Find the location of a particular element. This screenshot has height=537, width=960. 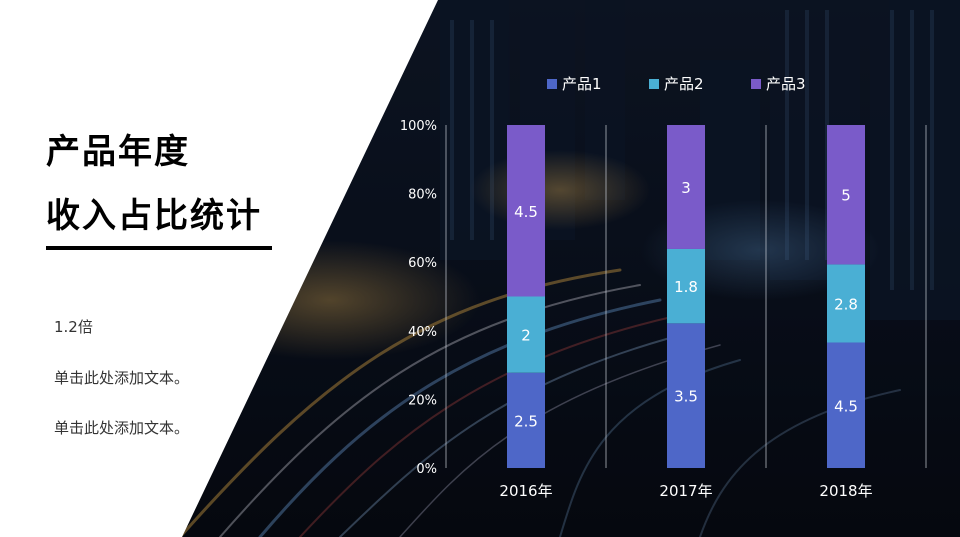

x-tick-label: 2017年 is located at coordinates (685, 491).